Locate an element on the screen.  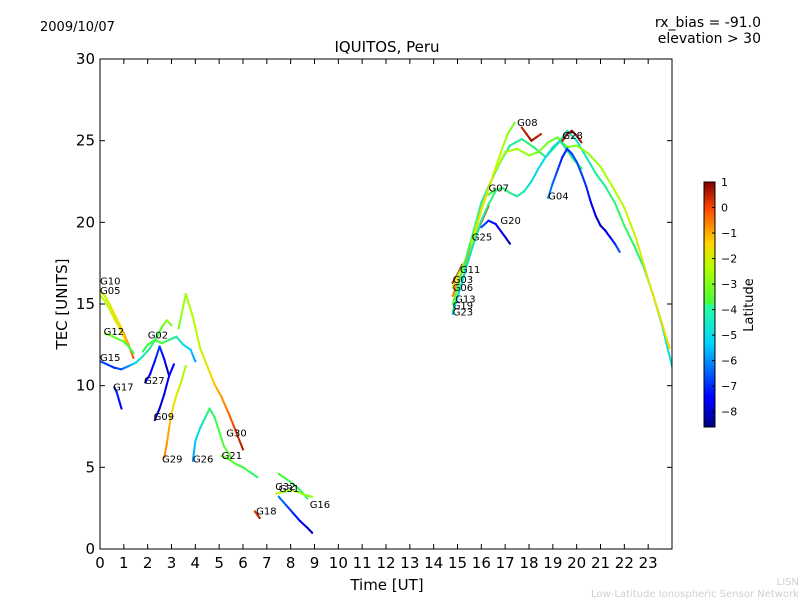
y-tick-label: 30 is located at coordinates (85, 59).